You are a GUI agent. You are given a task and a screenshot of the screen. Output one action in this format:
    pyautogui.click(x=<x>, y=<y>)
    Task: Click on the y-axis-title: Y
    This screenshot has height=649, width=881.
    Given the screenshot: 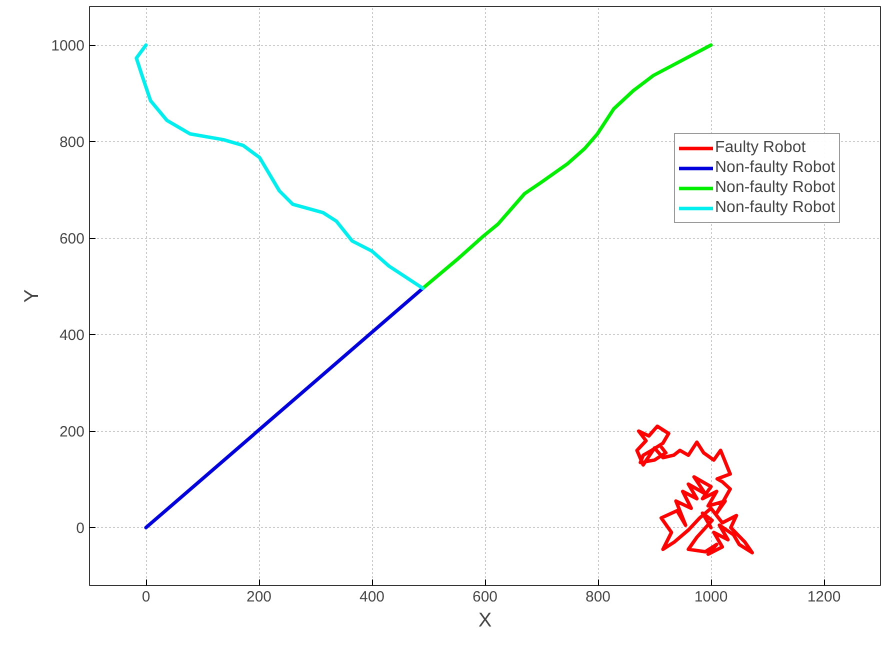 What is the action you would take?
    pyautogui.click(x=32, y=296)
    